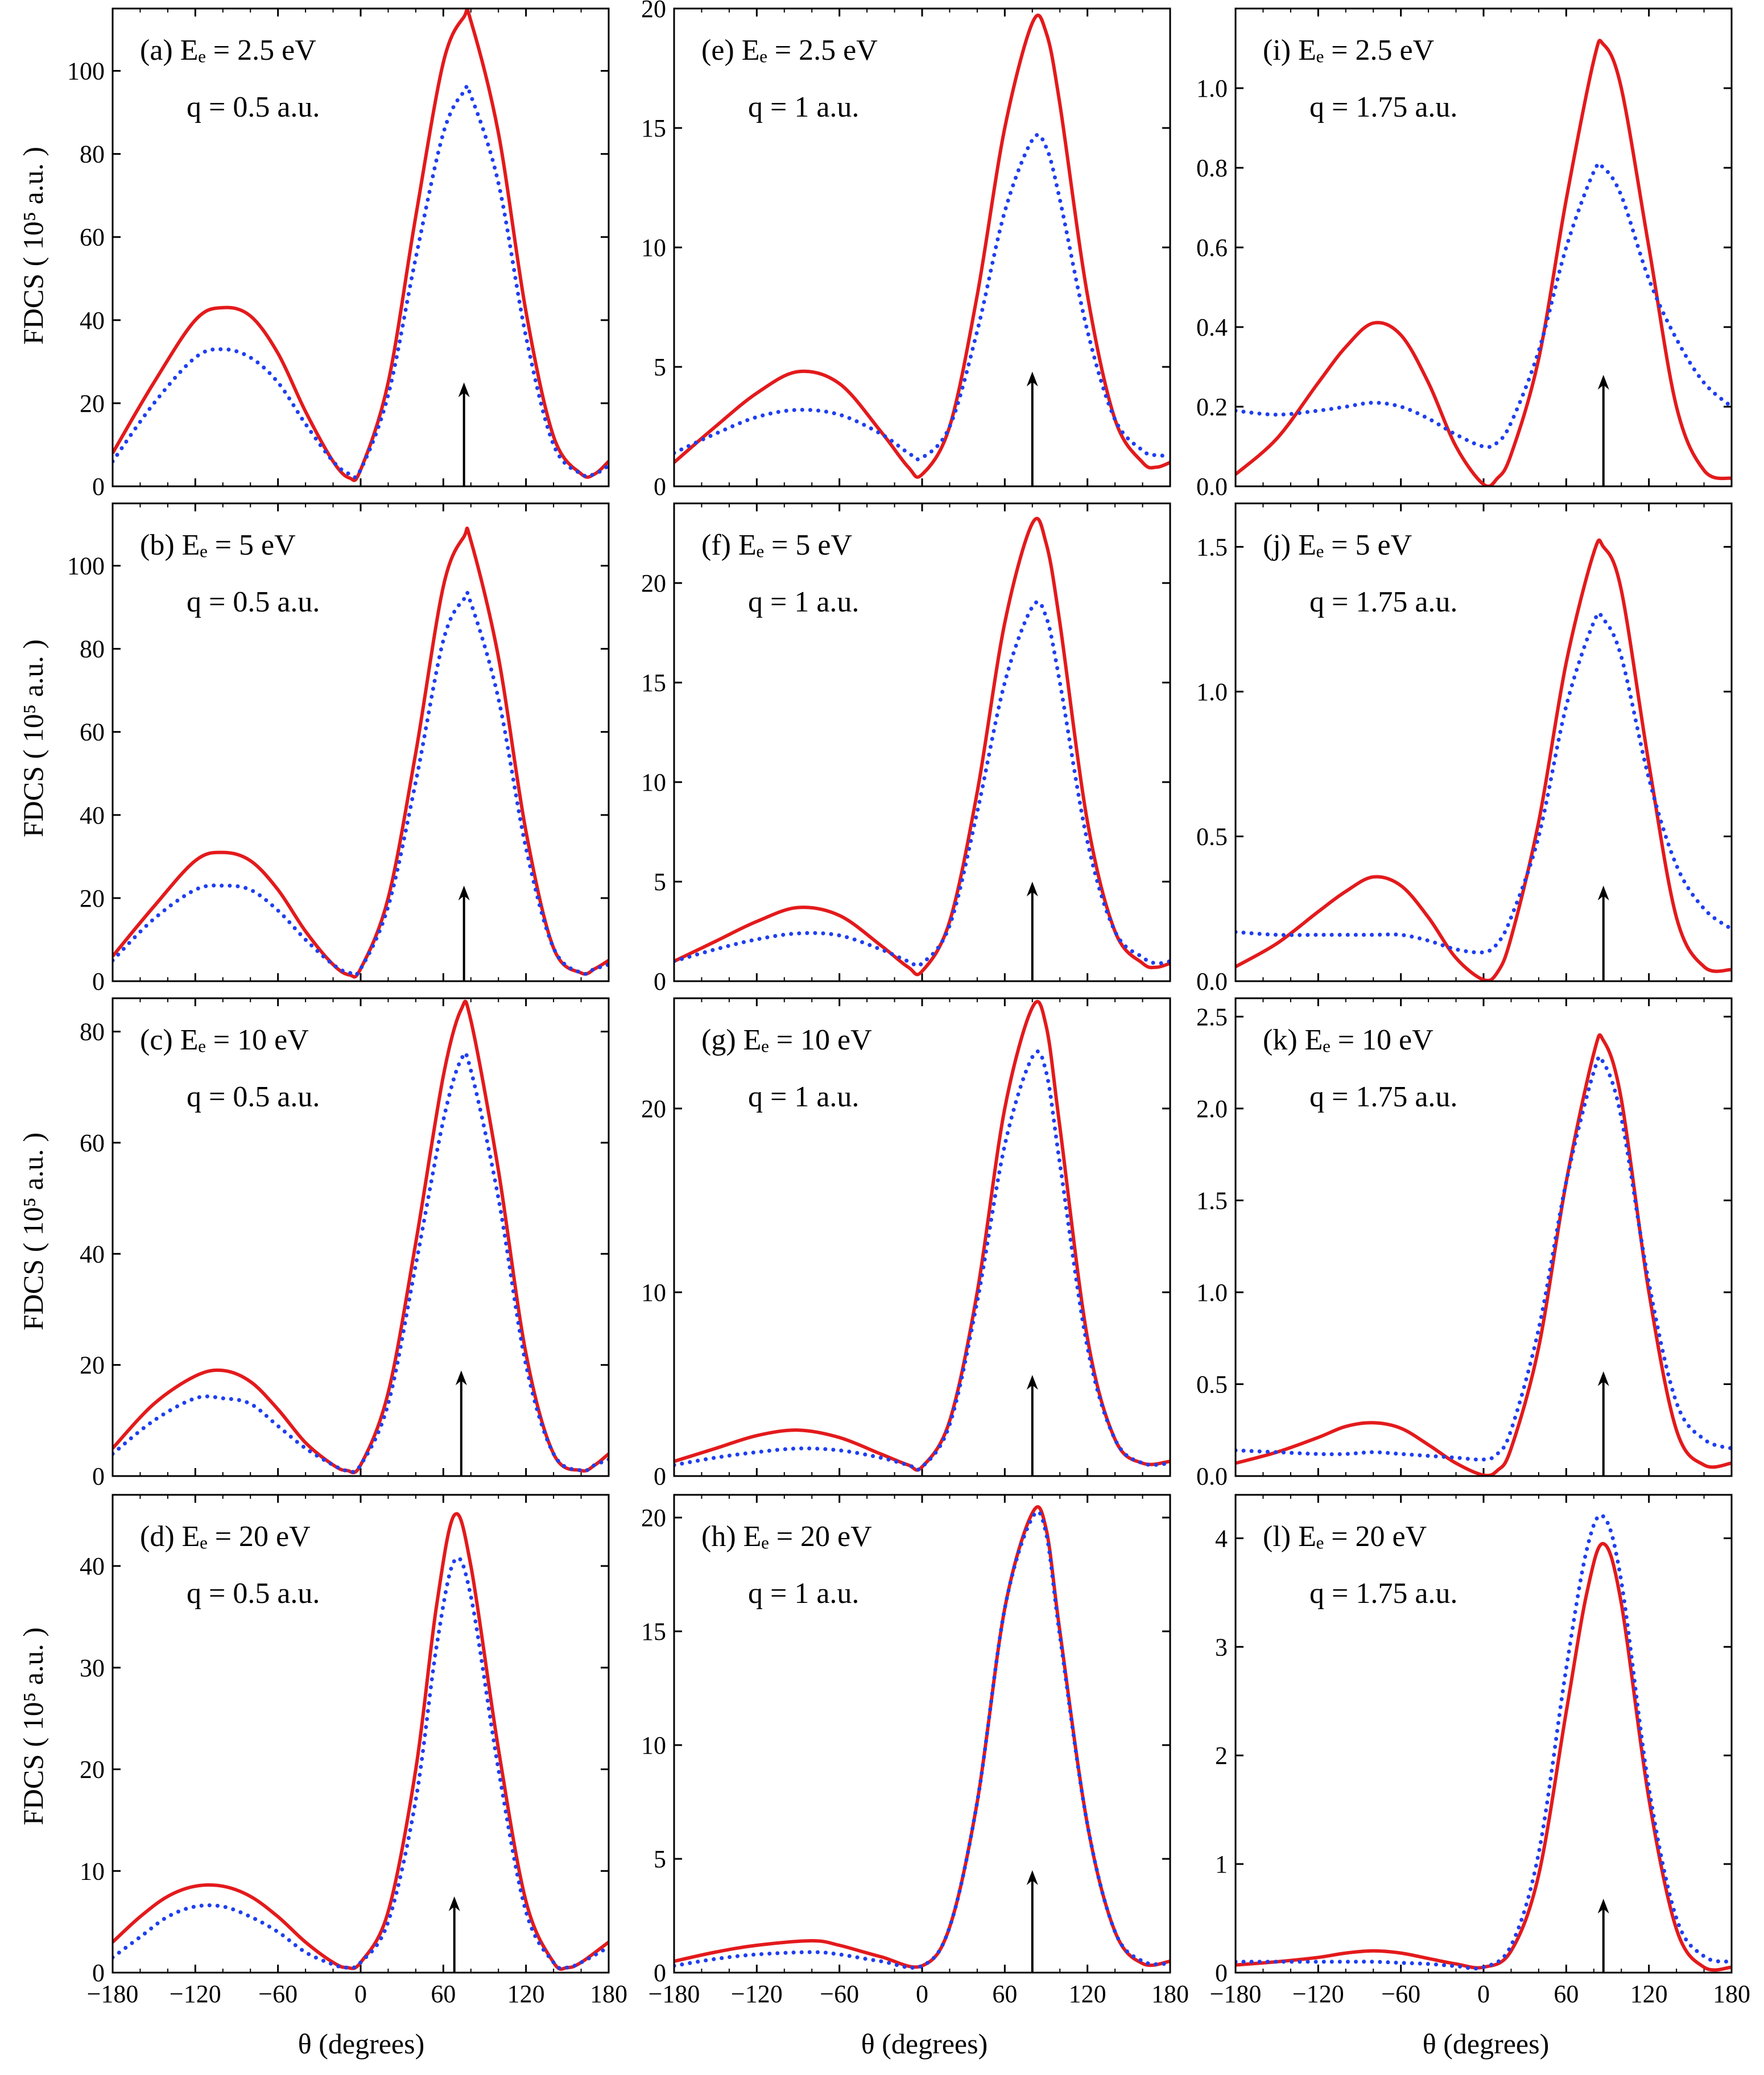 Image resolution: width=1764 pixels, height=2075 pixels. I want to click on x-axis-title-col-2: θ (degrees), so click(924, 2044).